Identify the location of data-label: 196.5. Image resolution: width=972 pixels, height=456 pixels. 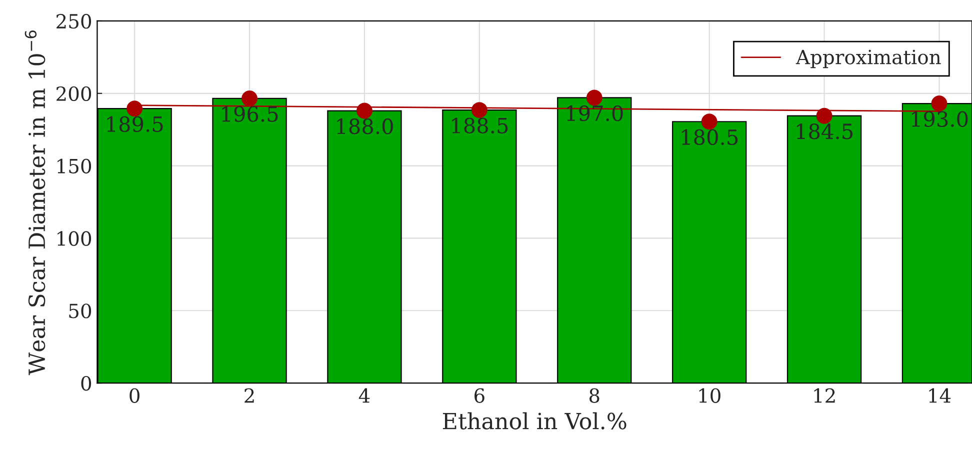
(250, 114).